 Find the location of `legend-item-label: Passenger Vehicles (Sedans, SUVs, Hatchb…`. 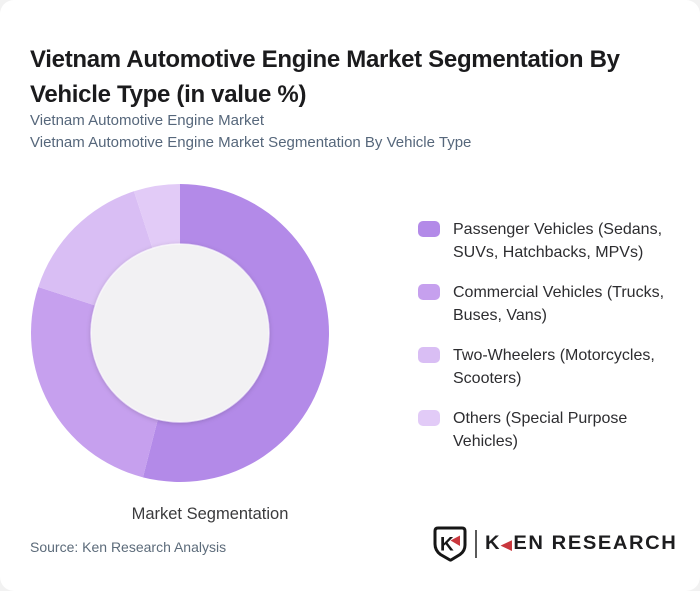

legend-item-label: Passenger Vehicles (Sedans, SUVs, Hatchb… is located at coordinates (558, 241).